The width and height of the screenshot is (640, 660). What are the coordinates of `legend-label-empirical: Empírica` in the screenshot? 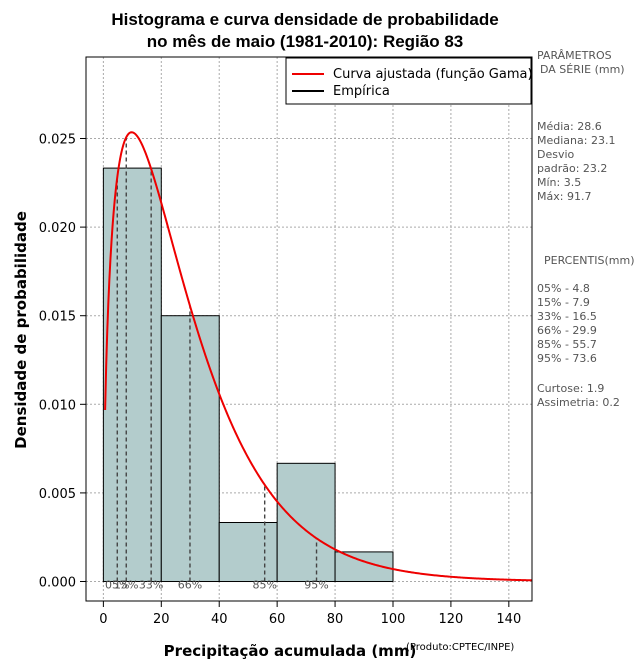 It's located at (361, 91).